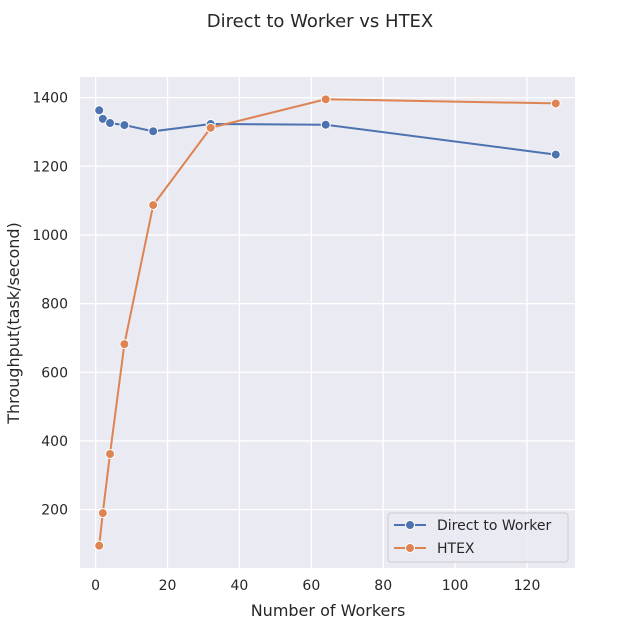  Describe the element at coordinates (527, 586) in the screenshot. I see `x-tick-label: 120` at that location.